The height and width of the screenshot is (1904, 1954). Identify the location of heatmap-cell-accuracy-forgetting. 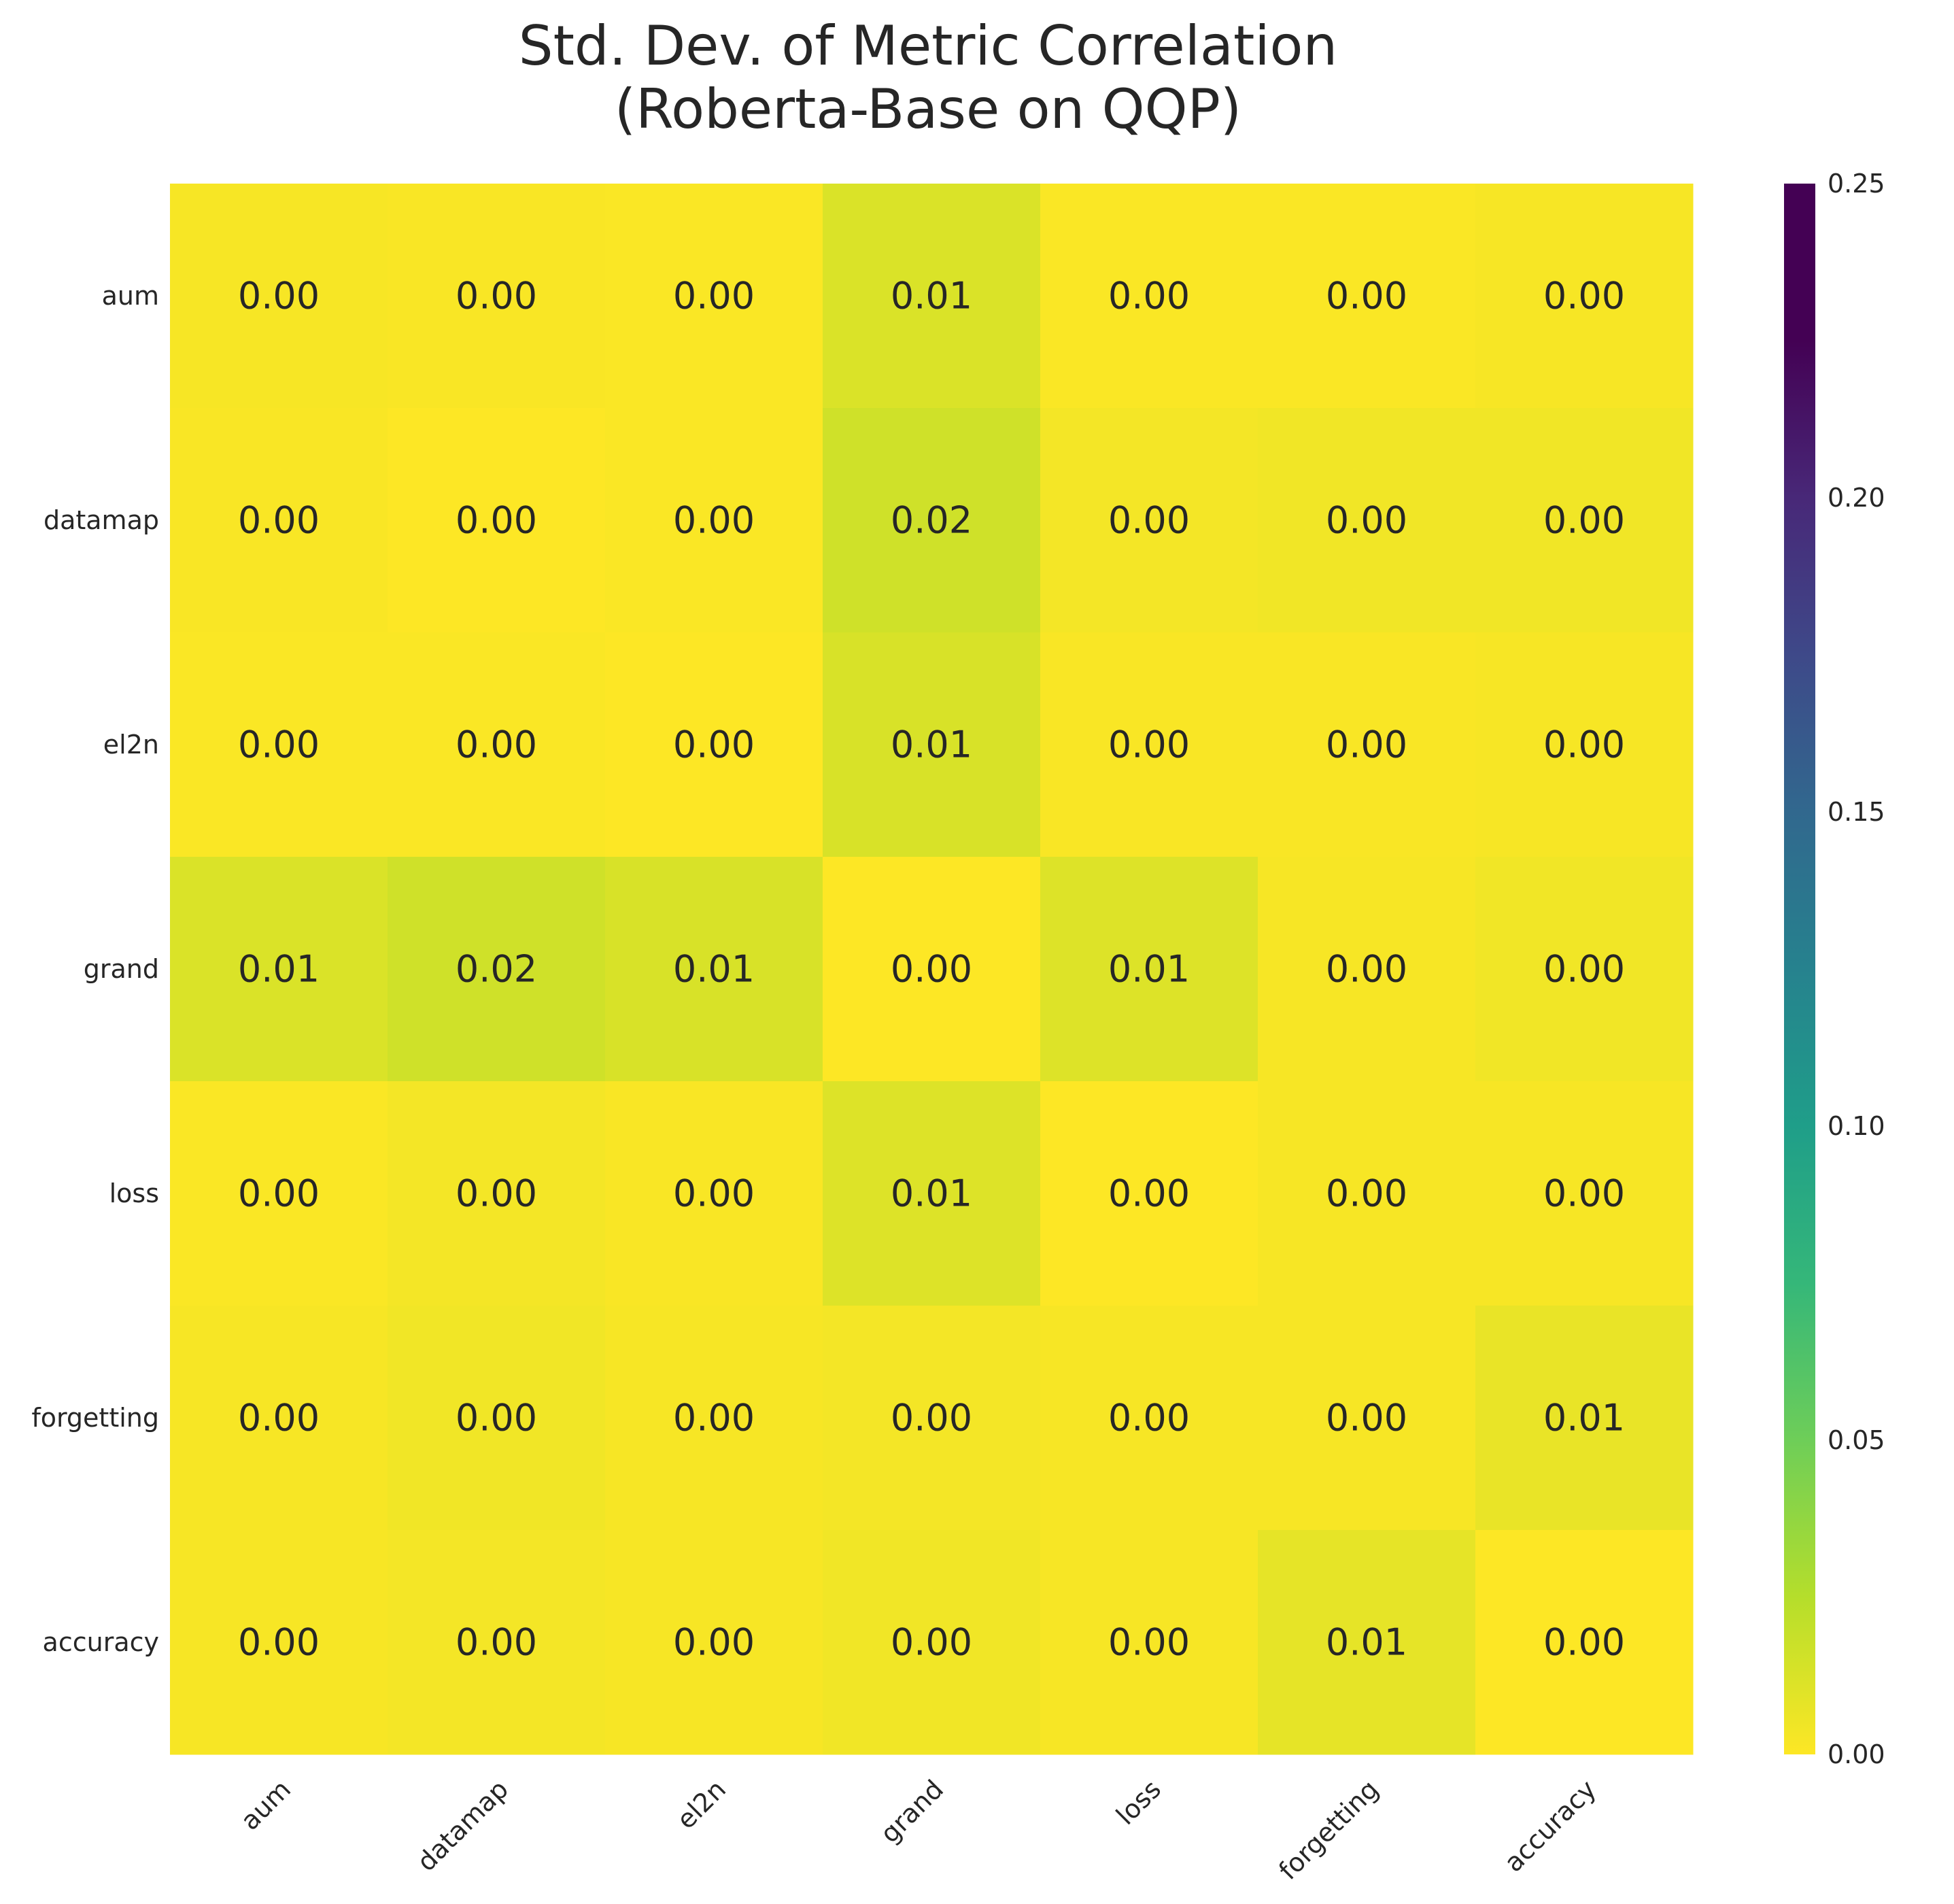
(1367, 1643).